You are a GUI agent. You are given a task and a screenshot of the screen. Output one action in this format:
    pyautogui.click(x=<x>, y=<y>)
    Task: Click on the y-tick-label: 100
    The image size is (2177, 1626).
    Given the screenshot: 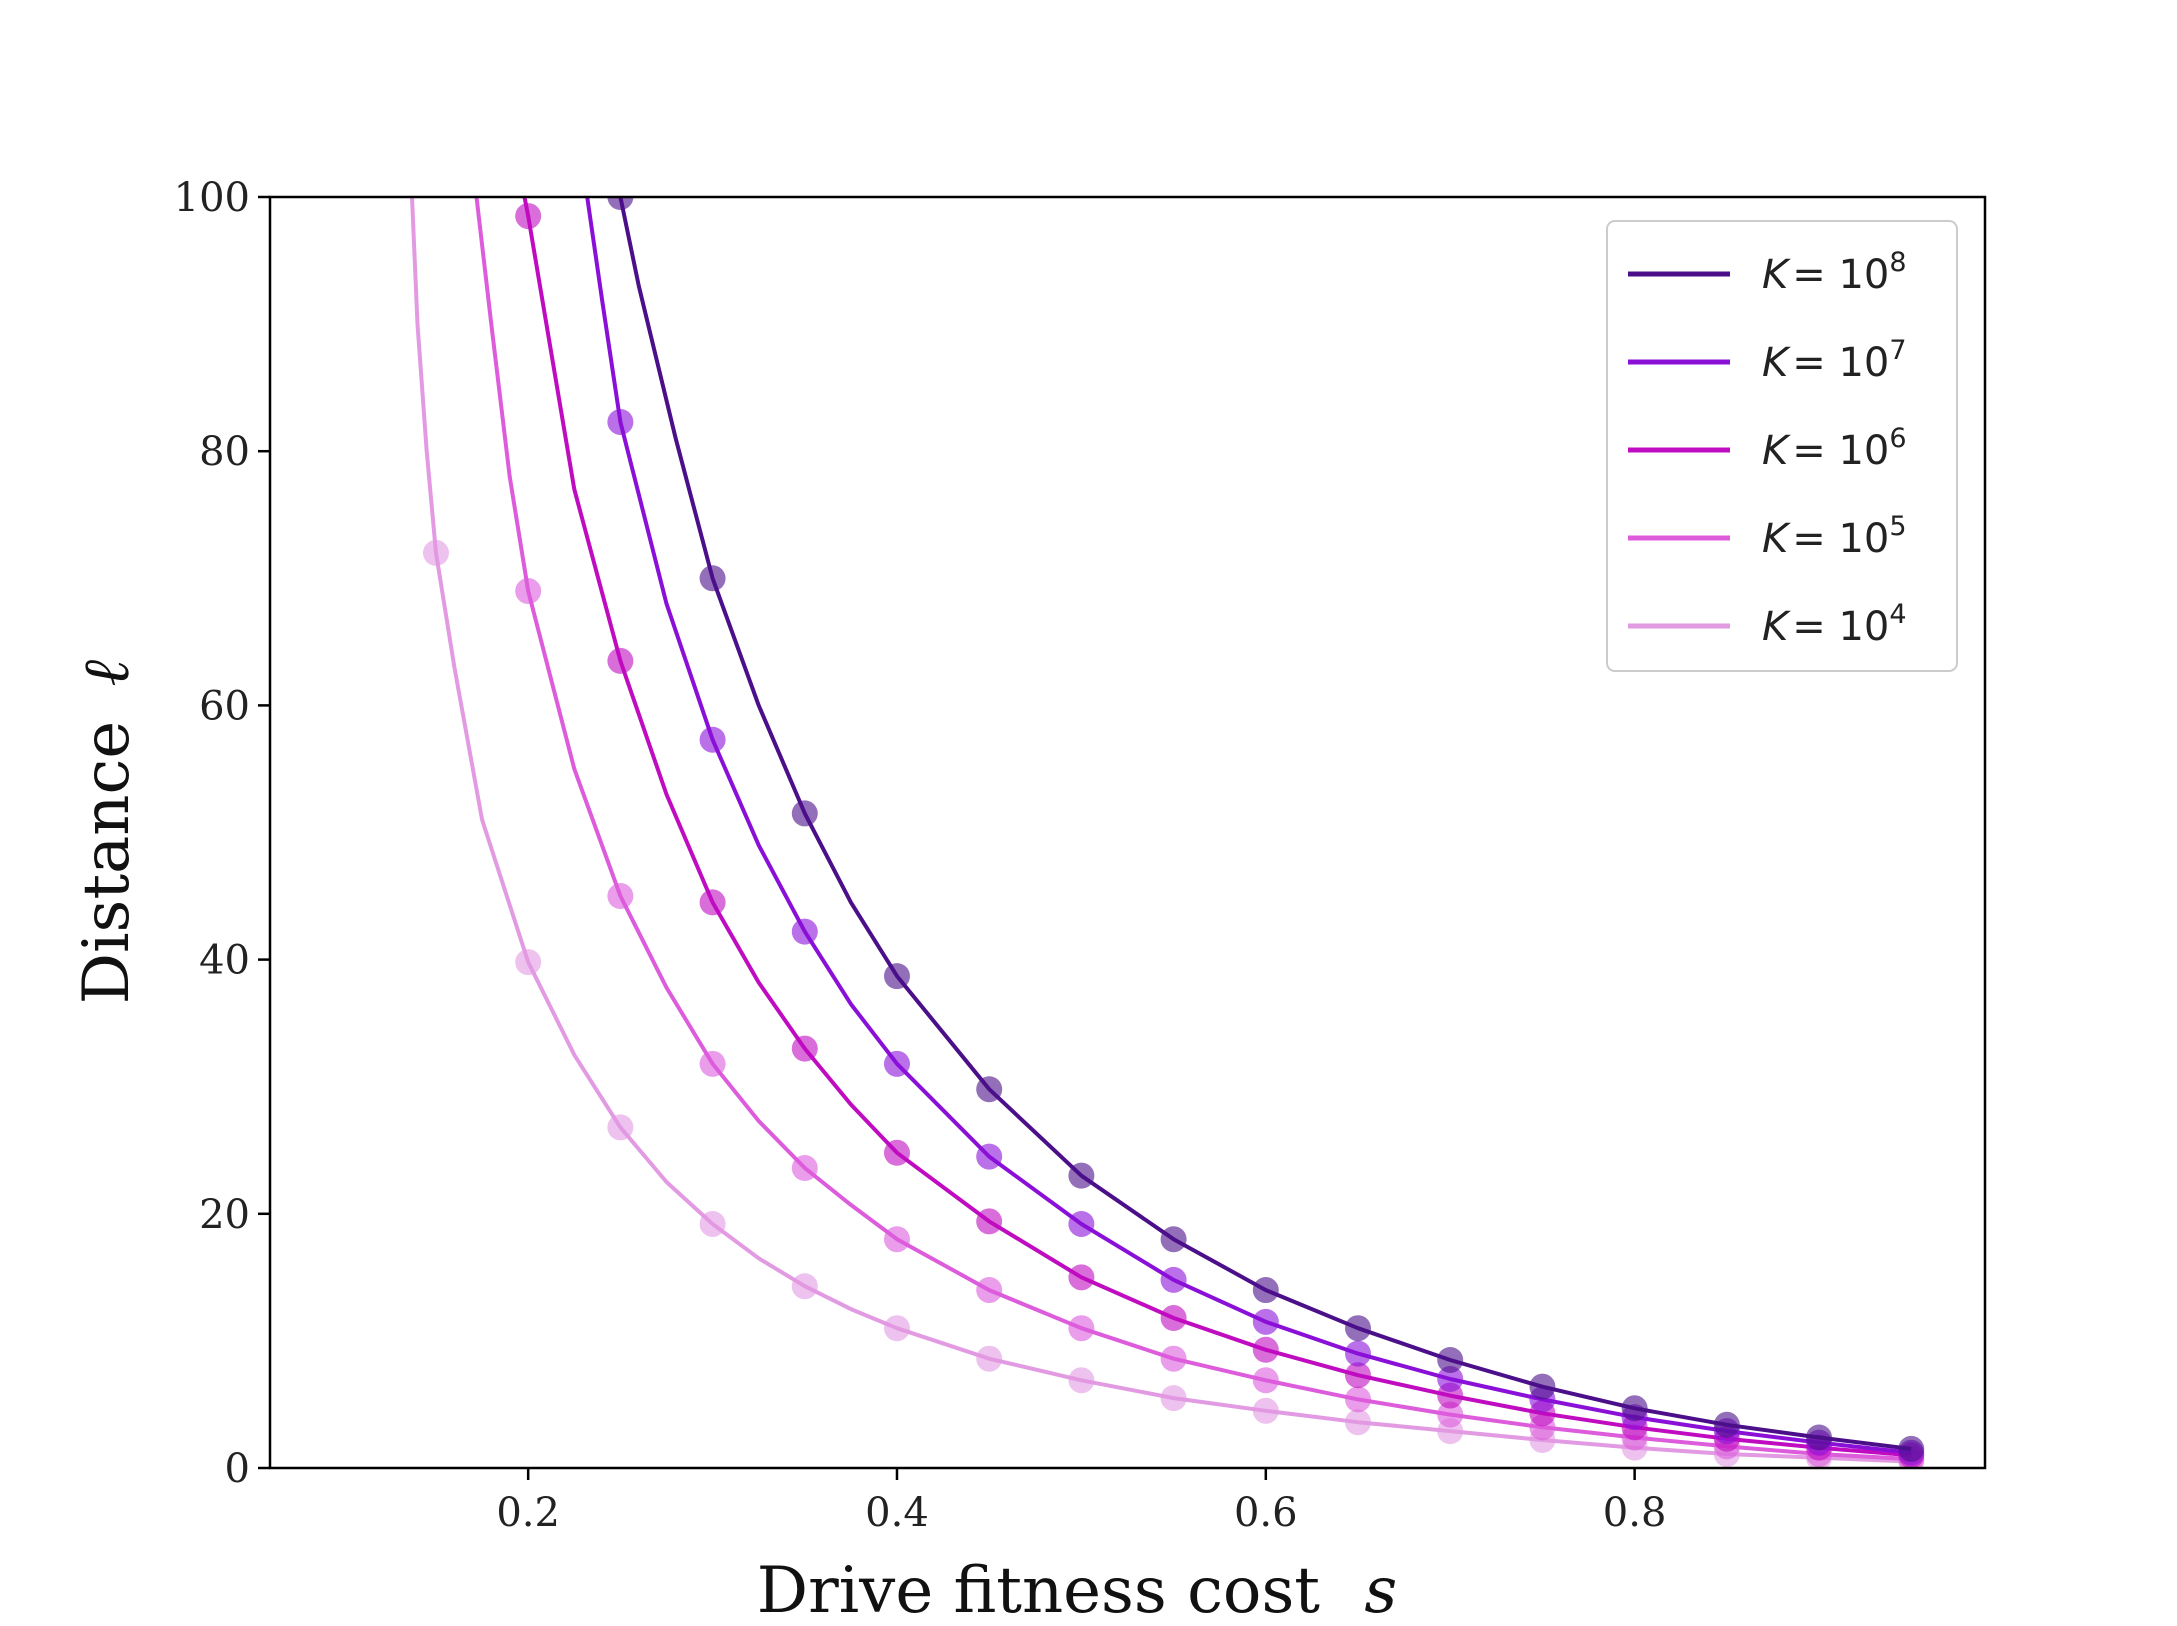 What is the action you would take?
    pyautogui.click(x=212, y=198)
    